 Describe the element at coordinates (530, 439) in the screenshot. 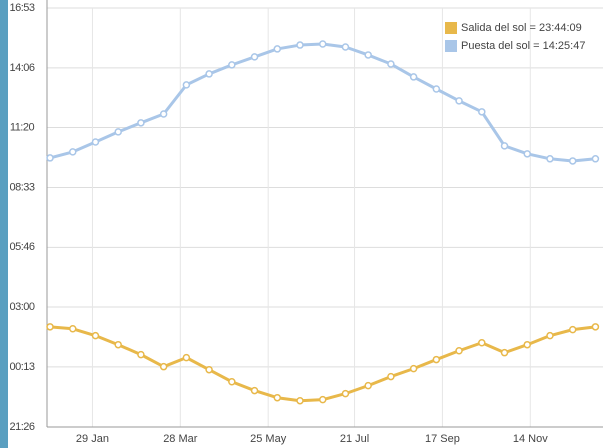

I see `x-tick-label: 14 Nov` at that location.